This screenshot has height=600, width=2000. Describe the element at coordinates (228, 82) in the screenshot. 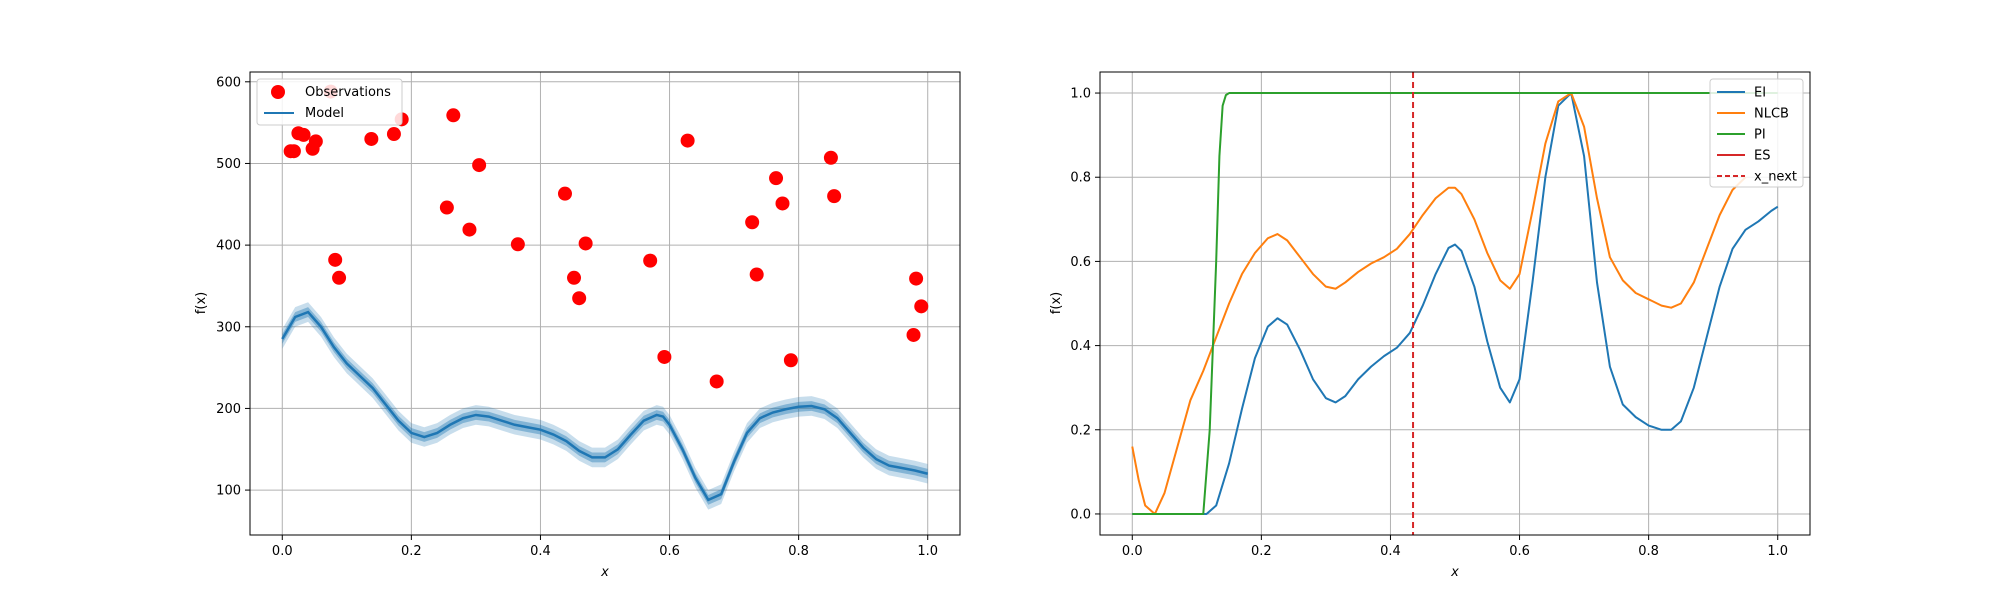

I see `y-tick-label: 600` at that location.